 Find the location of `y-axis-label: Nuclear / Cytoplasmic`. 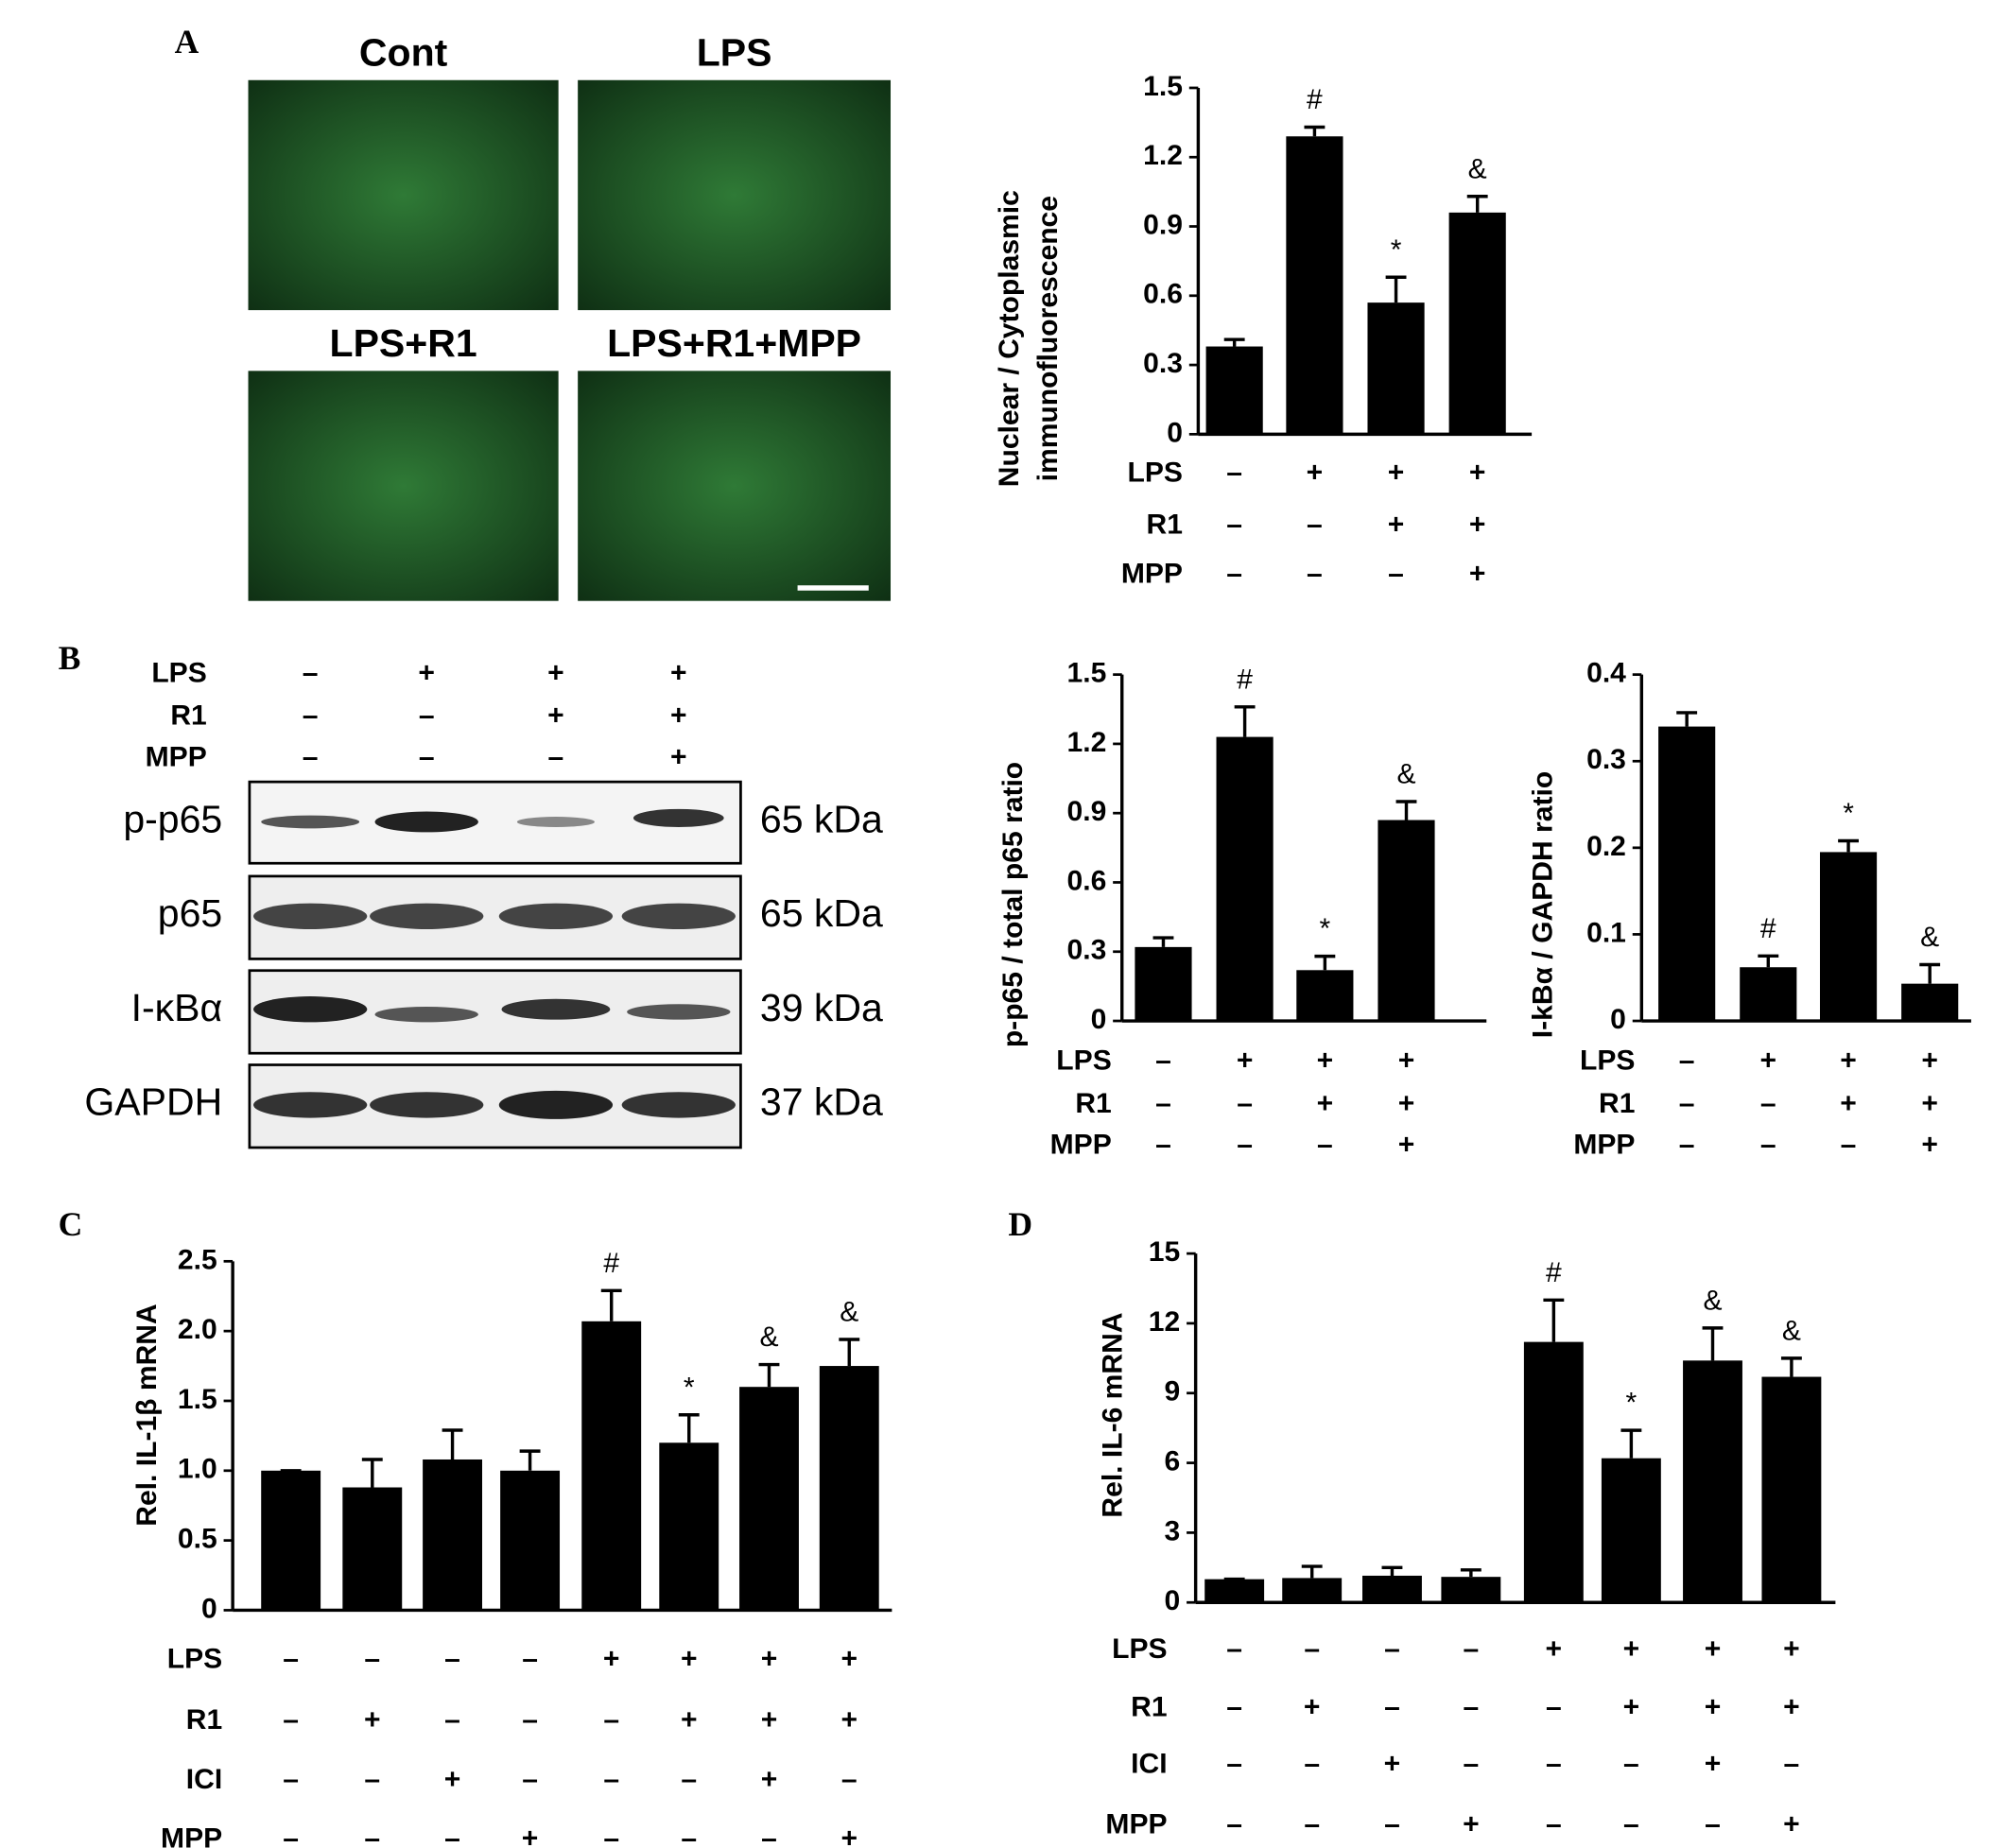

y-axis-label: Nuclear / Cytoplasmic is located at coordinates (1009, 338).